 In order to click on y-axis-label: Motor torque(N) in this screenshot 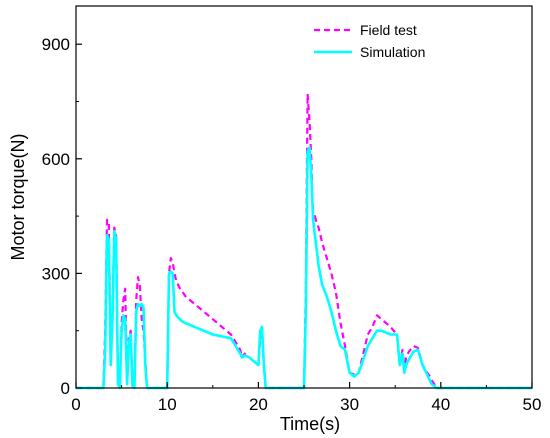, I will do `click(18, 196)`.